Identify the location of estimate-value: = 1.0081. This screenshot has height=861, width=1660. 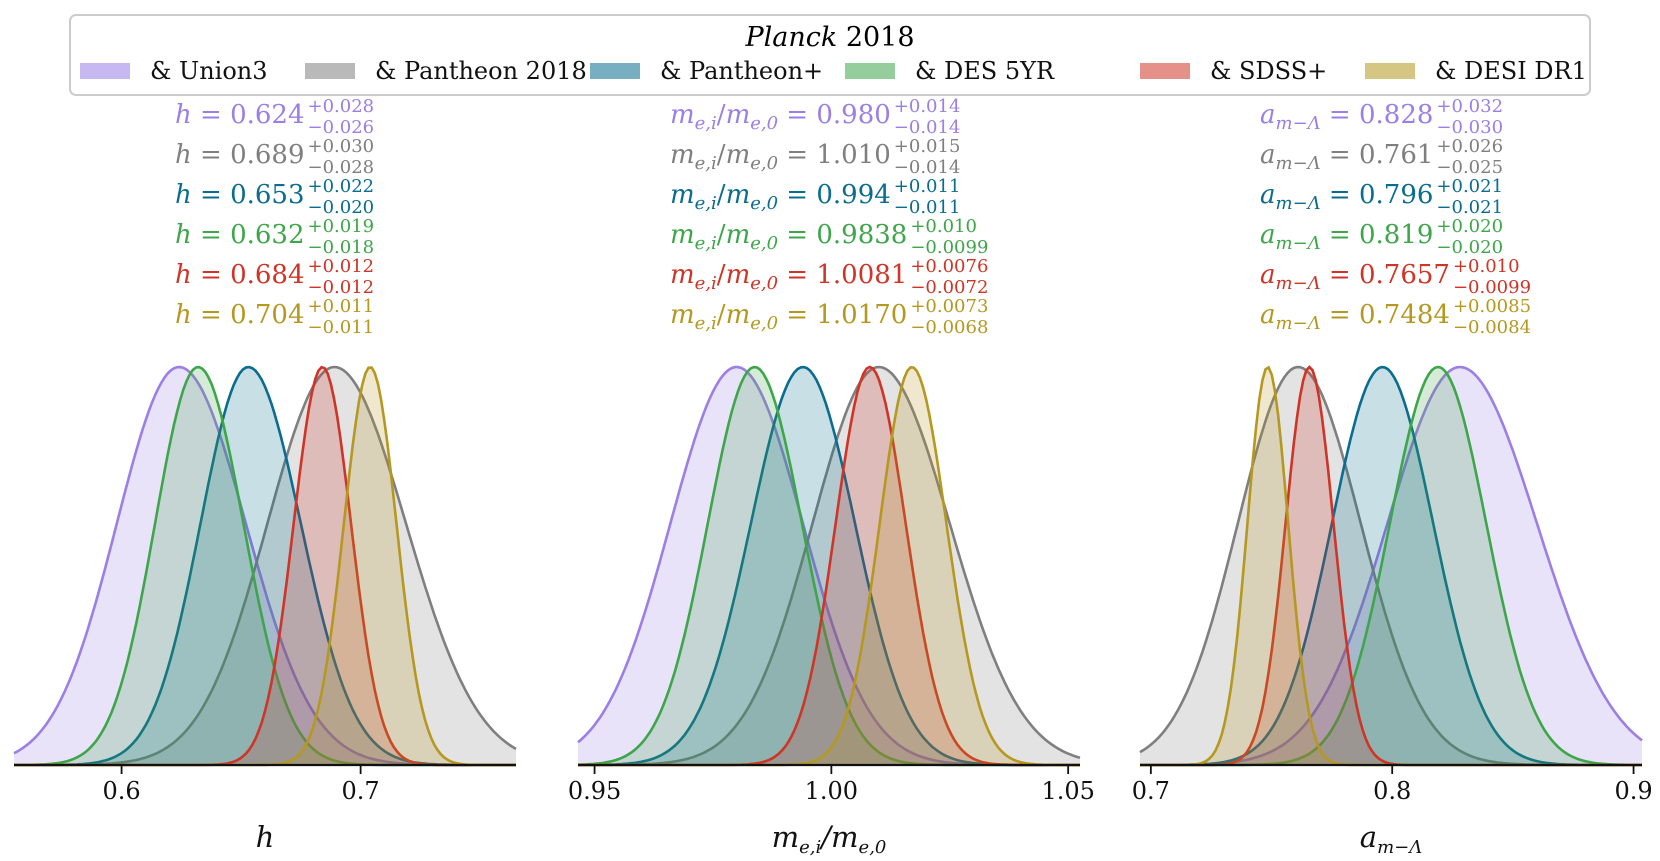
(842, 275).